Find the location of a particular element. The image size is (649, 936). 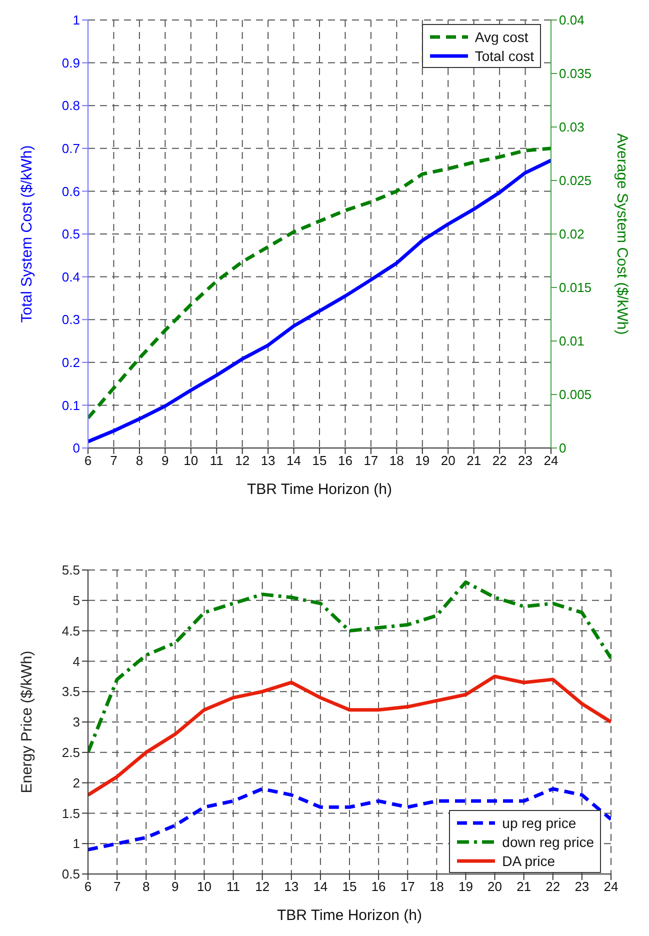

y2-tick-label: 0.03 is located at coordinates (571, 127).